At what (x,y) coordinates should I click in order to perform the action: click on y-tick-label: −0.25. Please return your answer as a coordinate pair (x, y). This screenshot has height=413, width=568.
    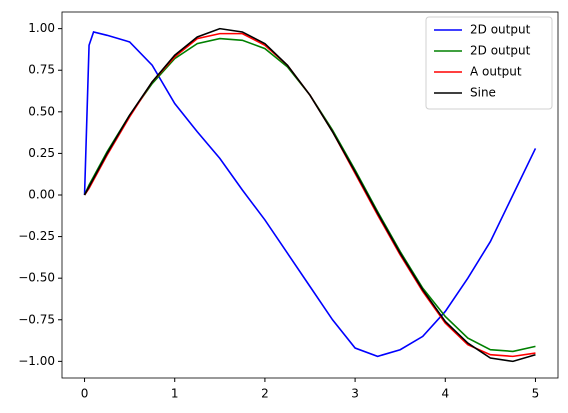
    Looking at the image, I should click on (36, 236).